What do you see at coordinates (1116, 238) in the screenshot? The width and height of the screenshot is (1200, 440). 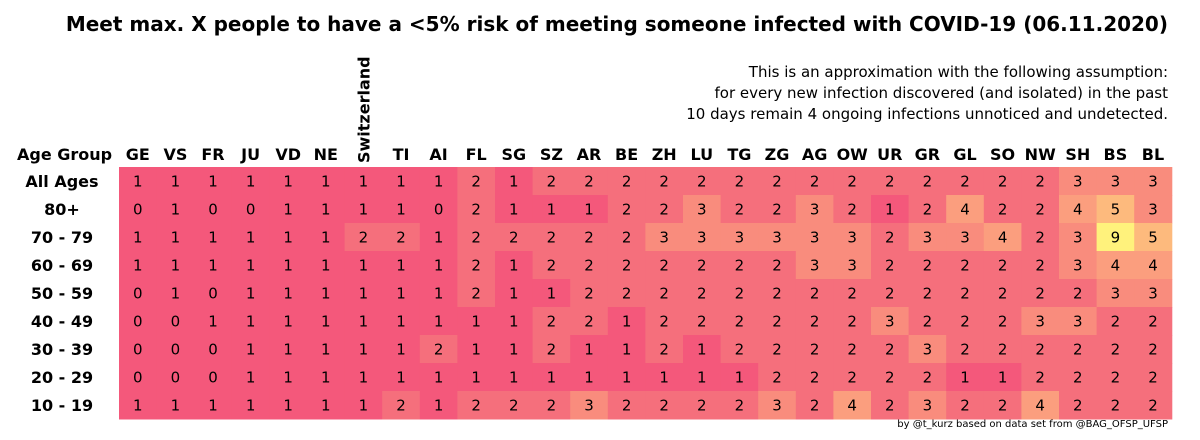 I see `cell-value-label: 9` at bounding box center [1116, 238].